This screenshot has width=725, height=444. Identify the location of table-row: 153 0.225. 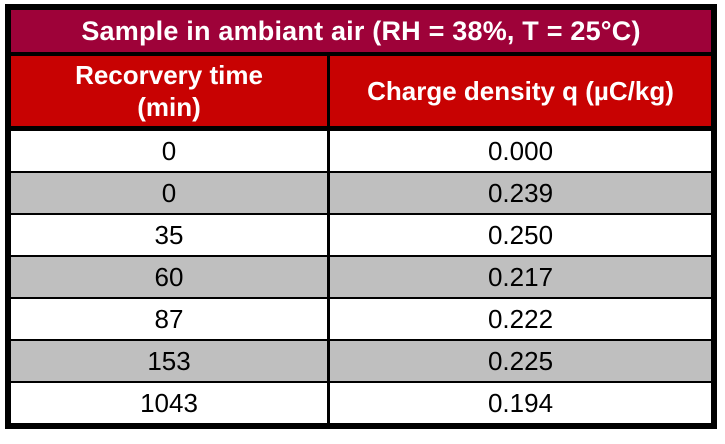
(361, 361).